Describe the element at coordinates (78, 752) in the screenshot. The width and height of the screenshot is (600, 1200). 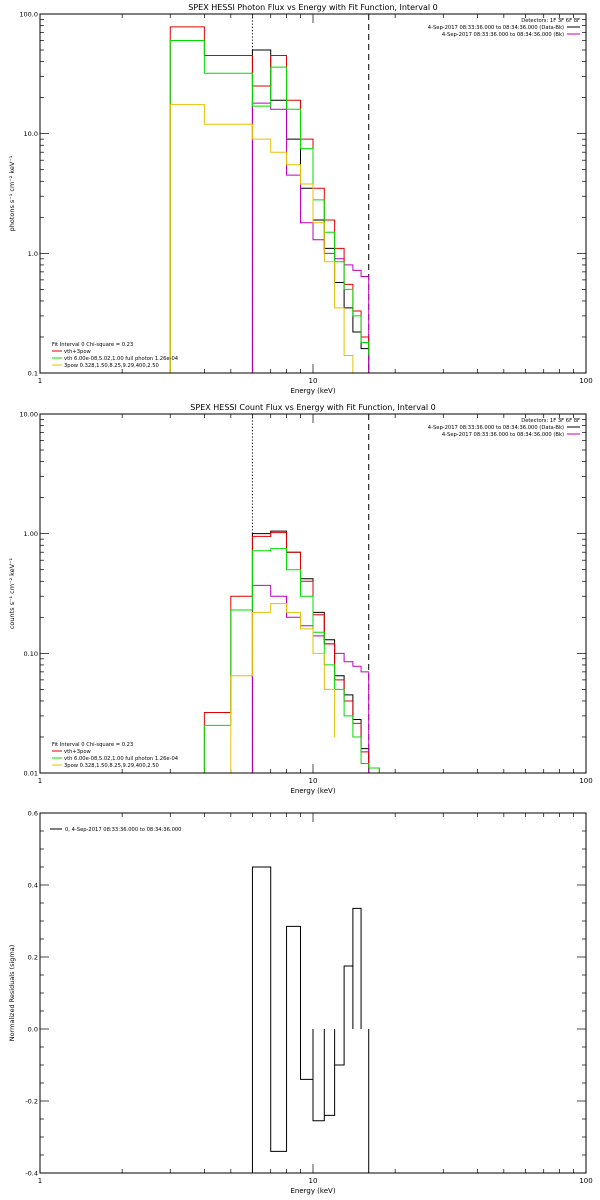
I see `count-legend-bl-entry: vth+3pow` at that location.